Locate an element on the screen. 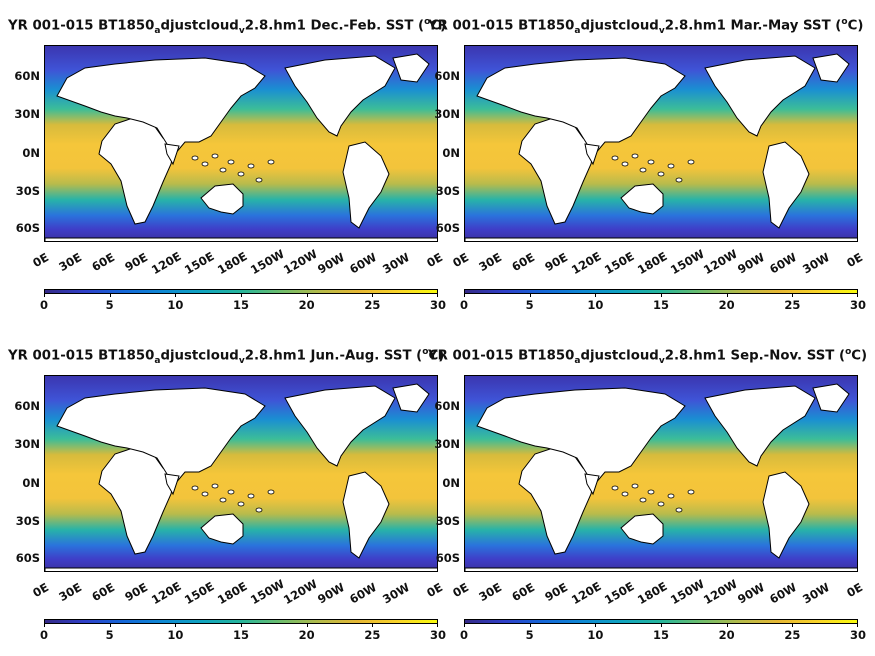  title-sub: a is located at coordinates (157, 361).